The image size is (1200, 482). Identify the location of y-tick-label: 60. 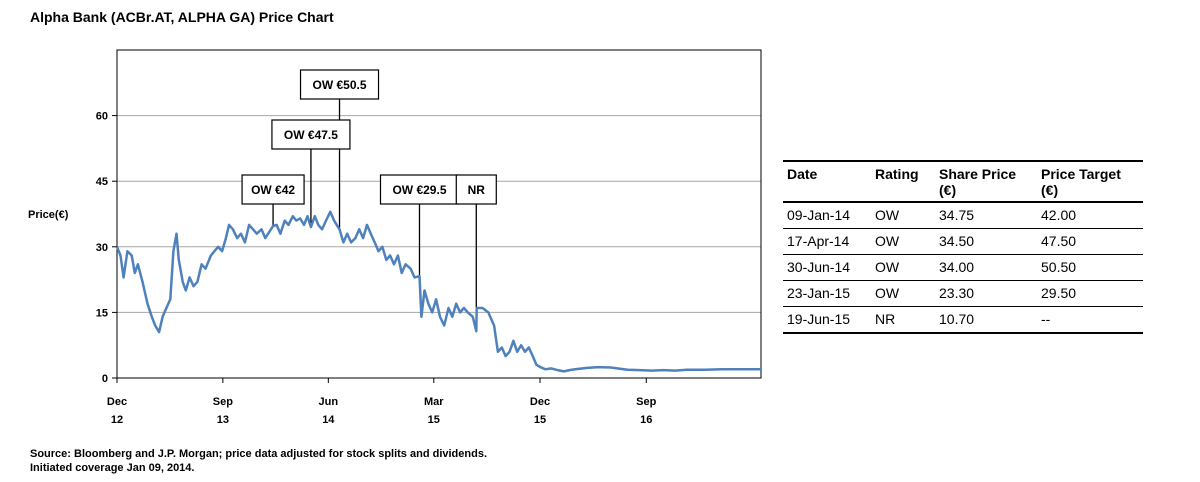
(102, 117).